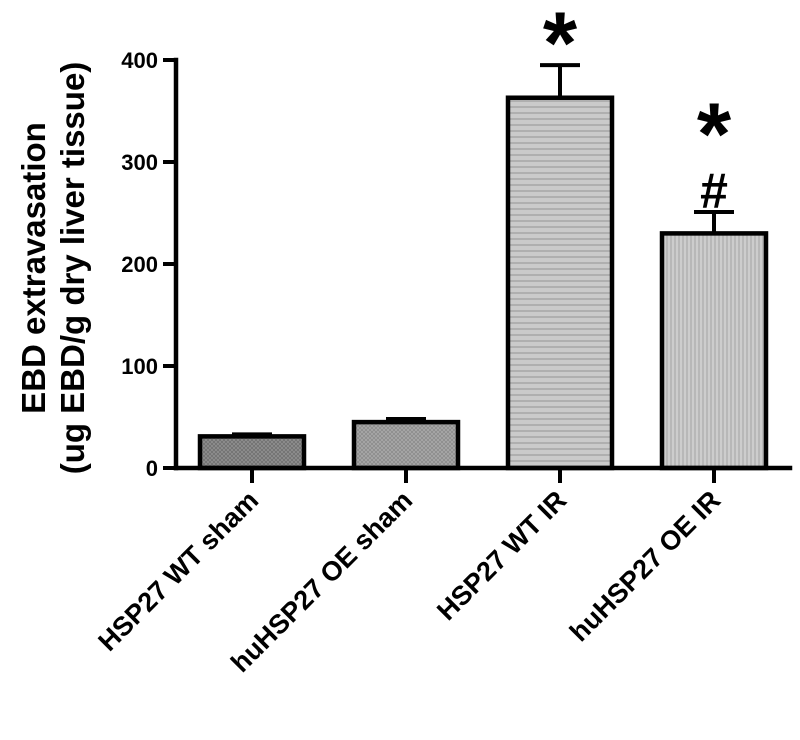 The height and width of the screenshot is (740, 800). I want to click on y-tick-label: 300, so click(139, 162).